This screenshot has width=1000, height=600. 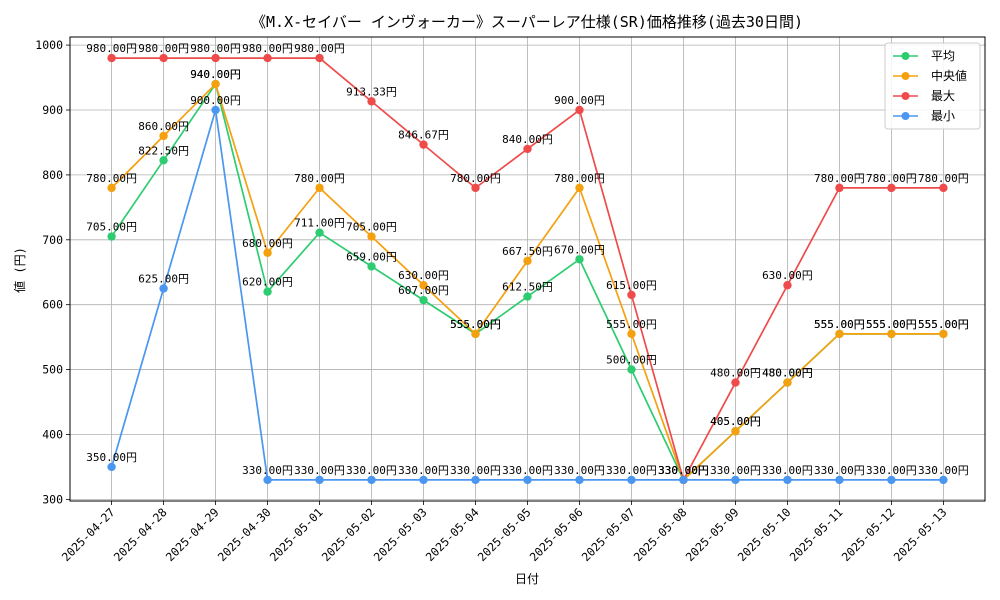 What do you see at coordinates (52, 434) in the screenshot?
I see `y-tick-label: 400` at bounding box center [52, 434].